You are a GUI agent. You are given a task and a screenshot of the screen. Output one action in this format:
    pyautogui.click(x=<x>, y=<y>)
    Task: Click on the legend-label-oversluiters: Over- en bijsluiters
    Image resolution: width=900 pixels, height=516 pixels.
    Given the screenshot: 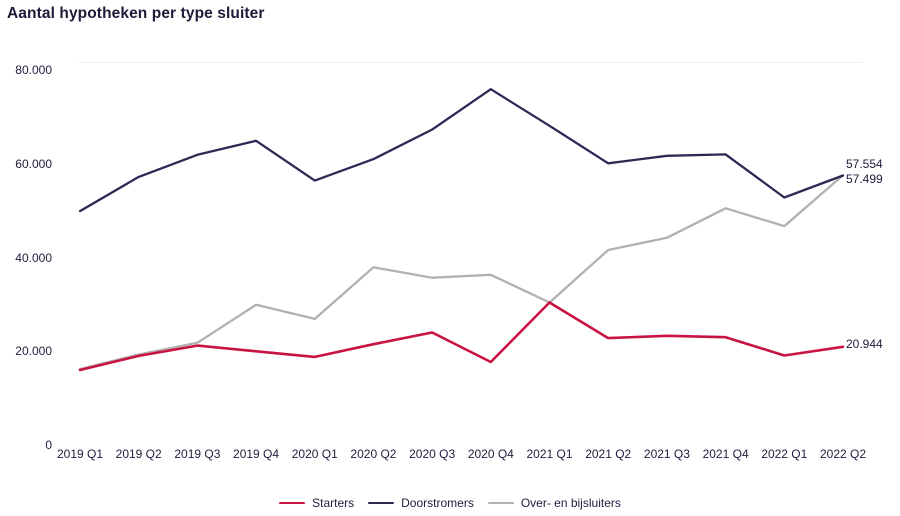 What is the action you would take?
    pyautogui.click(x=570, y=503)
    